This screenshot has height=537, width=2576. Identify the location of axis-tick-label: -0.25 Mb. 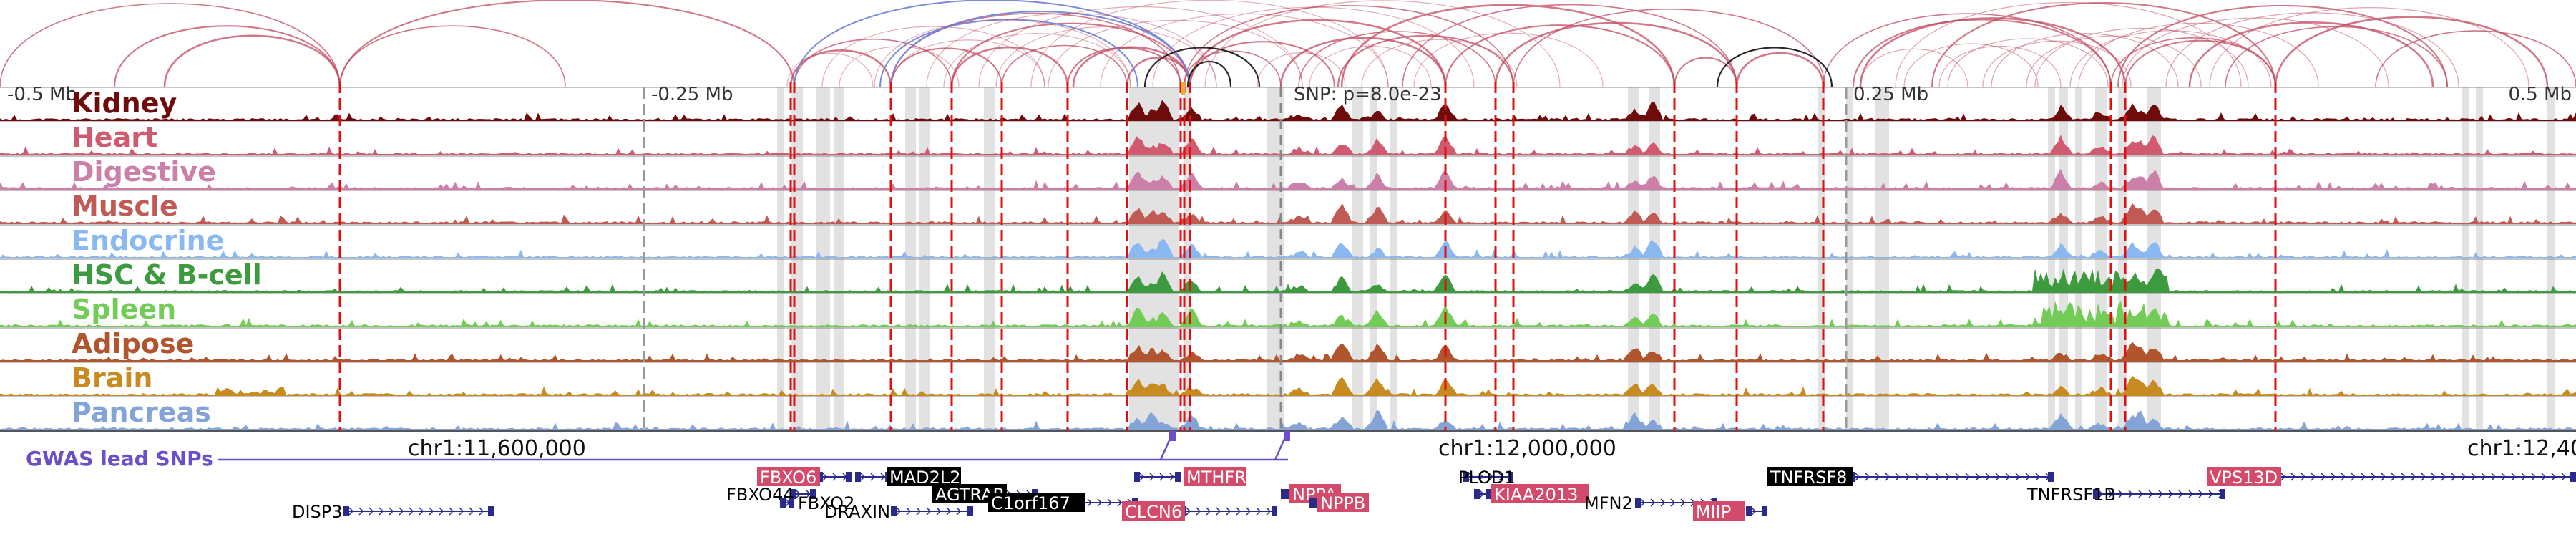
(692, 94).